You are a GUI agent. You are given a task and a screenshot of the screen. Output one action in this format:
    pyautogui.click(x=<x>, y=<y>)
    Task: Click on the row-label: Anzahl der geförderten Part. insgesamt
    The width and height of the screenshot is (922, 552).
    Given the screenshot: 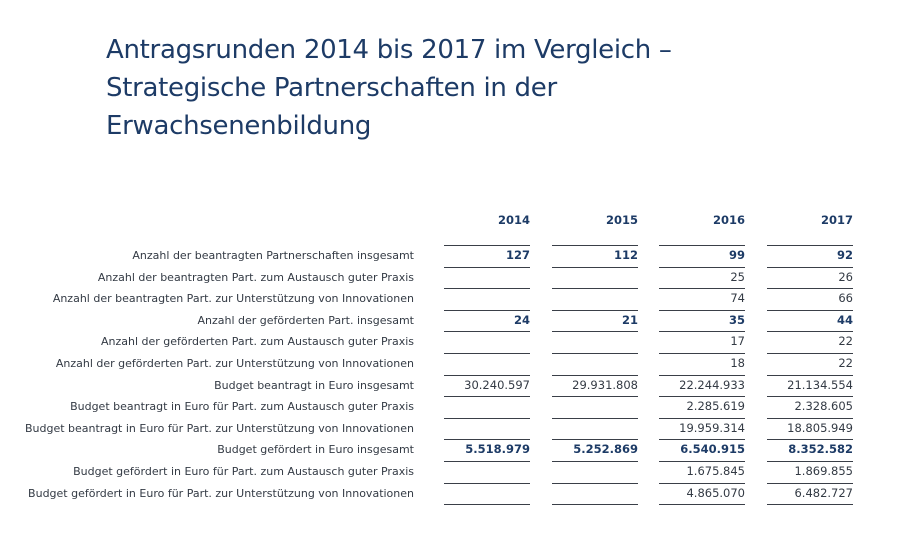 What is the action you would take?
    pyautogui.click(x=305, y=320)
    